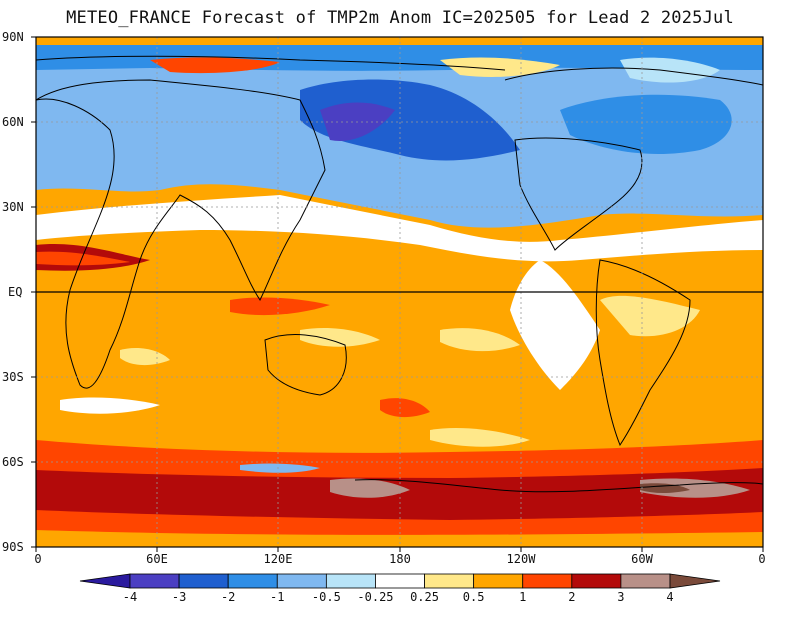 This screenshot has width=800, height=618. Describe the element at coordinates (642, 559) in the screenshot. I see `lon-label: 60W` at that location.